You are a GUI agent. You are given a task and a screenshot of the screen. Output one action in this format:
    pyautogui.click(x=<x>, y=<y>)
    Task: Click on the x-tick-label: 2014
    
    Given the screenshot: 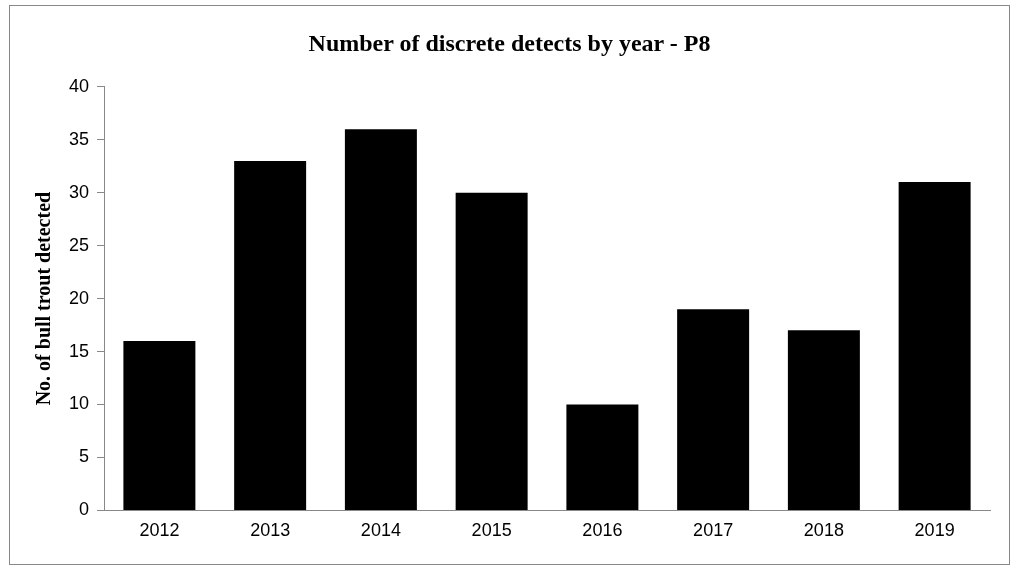 What is the action you would take?
    pyautogui.click(x=380, y=530)
    